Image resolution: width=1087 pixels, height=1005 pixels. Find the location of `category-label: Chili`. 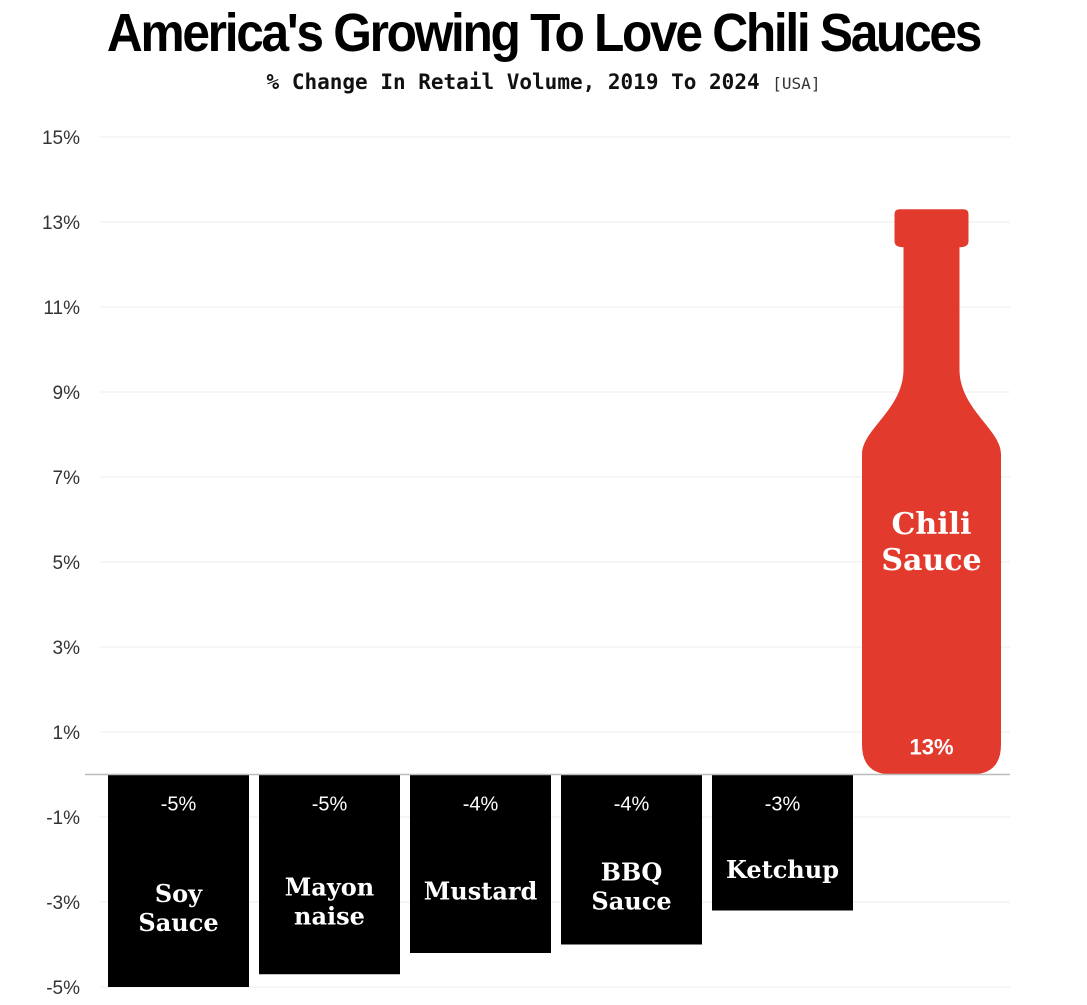

category-label: Chili is located at coordinates (932, 524).